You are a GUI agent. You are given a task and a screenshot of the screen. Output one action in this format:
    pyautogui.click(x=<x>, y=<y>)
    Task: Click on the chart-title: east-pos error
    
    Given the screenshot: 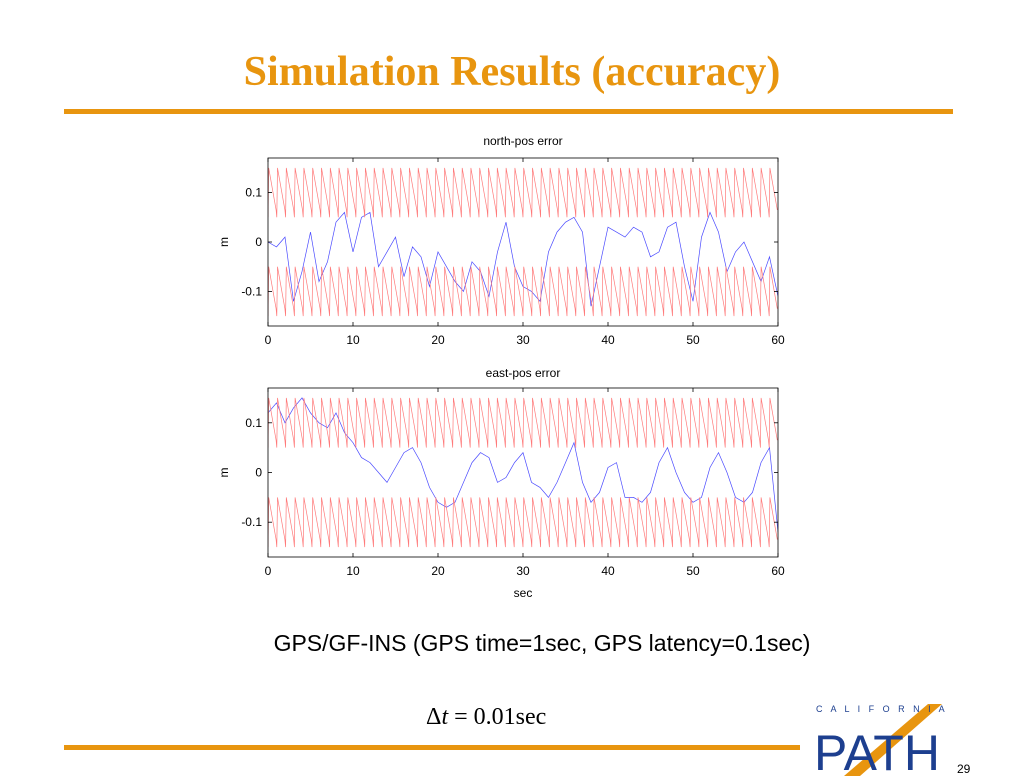 What is the action you would take?
    pyautogui.click(x=523, y=373)
    